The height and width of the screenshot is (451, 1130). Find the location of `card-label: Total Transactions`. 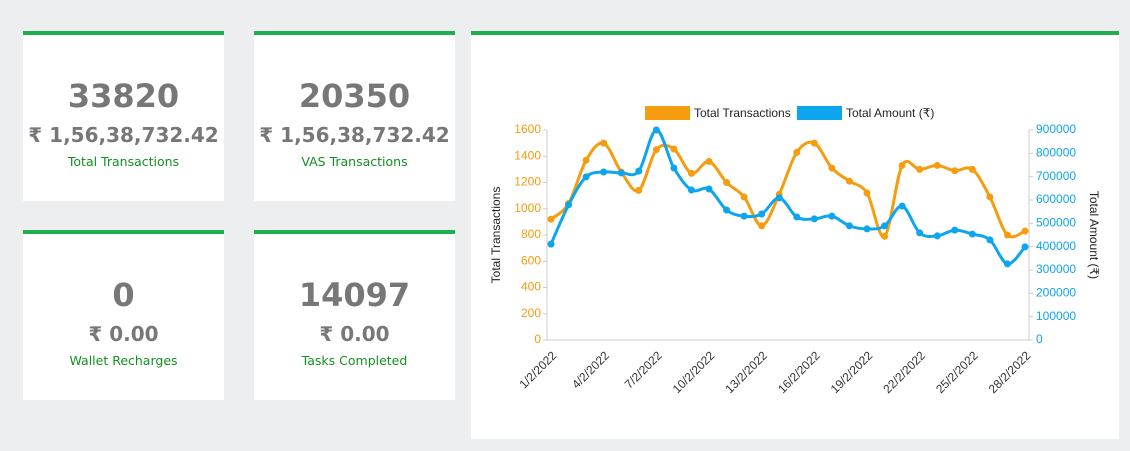

card-label: Total Transactions is located at coordinates (123, 161).